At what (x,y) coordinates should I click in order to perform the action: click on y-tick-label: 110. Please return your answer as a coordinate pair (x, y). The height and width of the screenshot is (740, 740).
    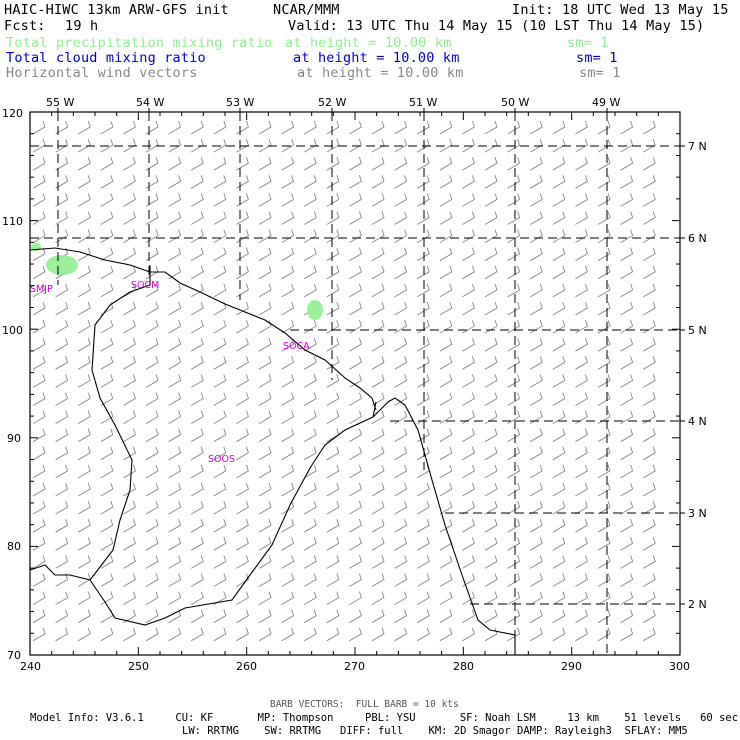
    Looking at the image, I should click on (12, 221).